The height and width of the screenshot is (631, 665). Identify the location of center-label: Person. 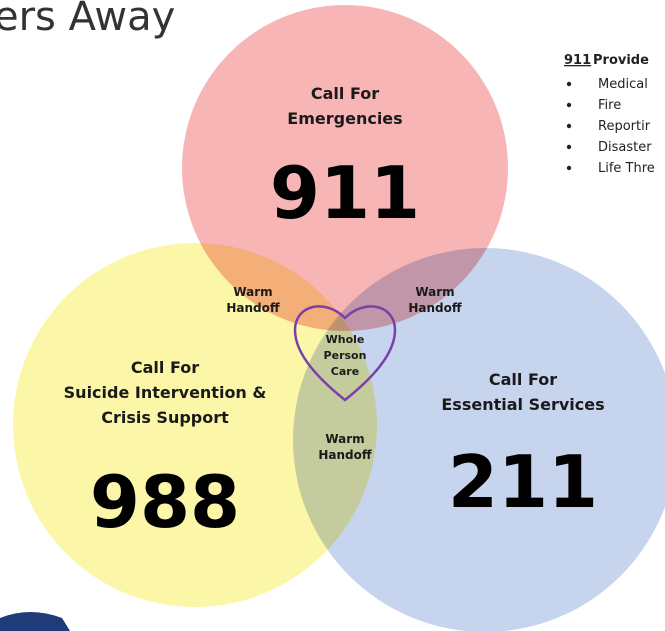
(345, 355).